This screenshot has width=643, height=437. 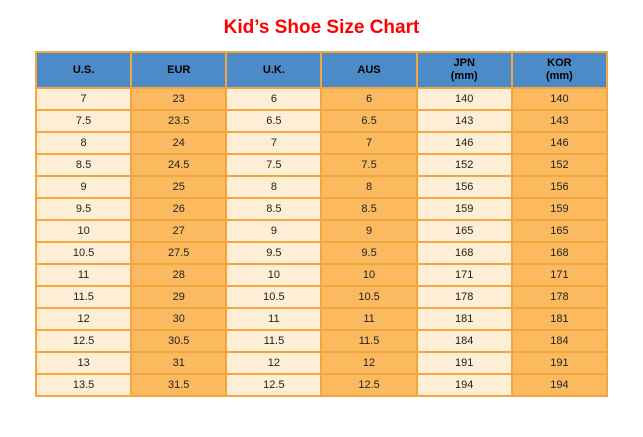 I want to click on page-title: Kid’s Shoe Size Chart, so click(x=321, y=27).